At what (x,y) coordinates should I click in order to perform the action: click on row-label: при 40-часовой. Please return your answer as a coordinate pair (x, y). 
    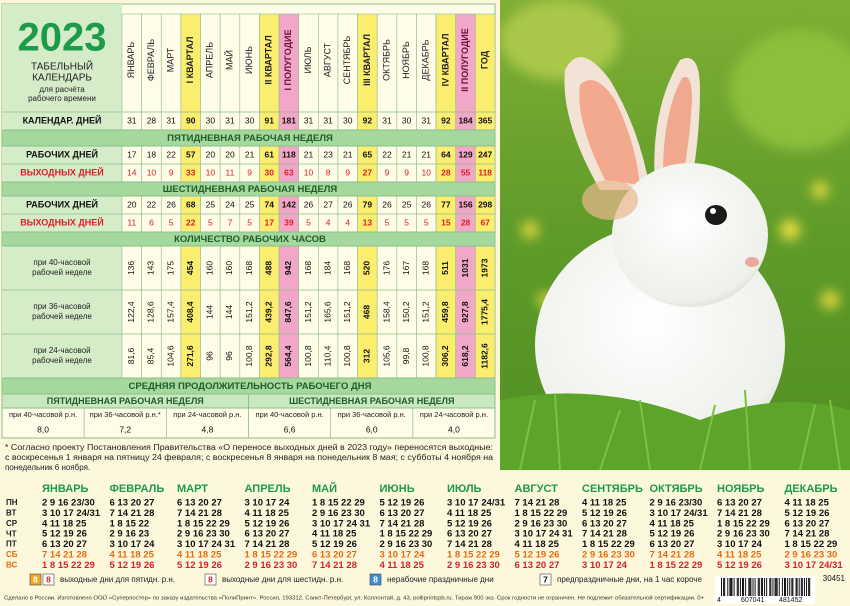
    Looking at the image, I should click on (61, 262).